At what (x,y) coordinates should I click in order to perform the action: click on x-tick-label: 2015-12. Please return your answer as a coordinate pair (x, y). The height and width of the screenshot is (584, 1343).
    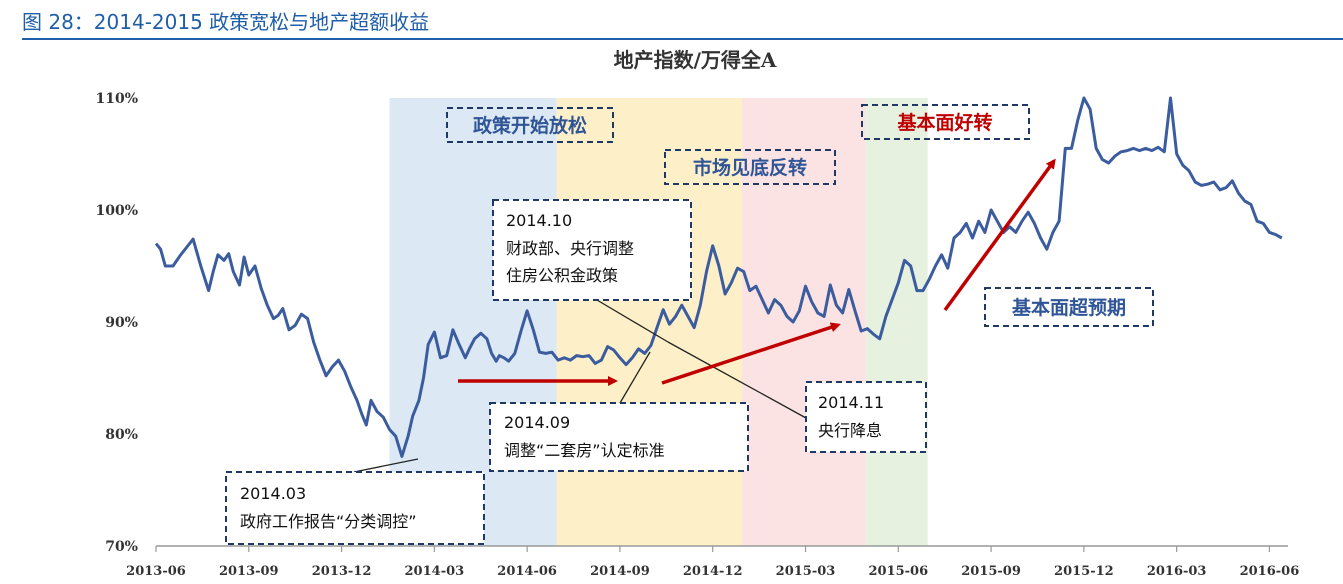
    Looking at the image, I should click on (1084, 571).